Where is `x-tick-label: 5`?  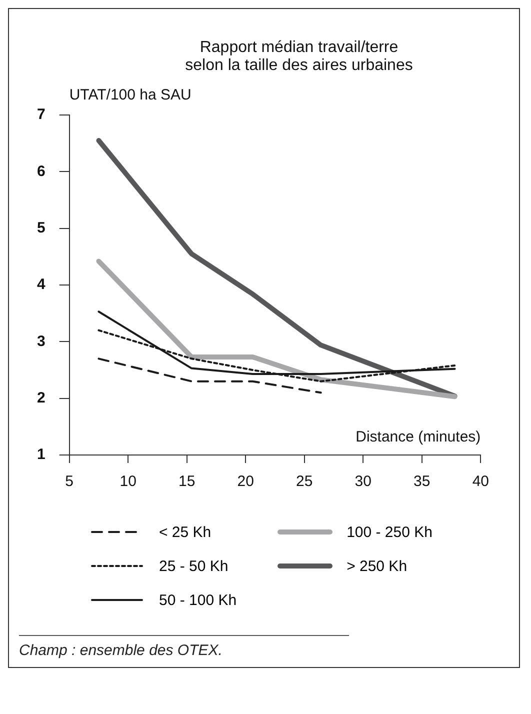
x-tick-label: 5 is located at coordinates (69, 481).